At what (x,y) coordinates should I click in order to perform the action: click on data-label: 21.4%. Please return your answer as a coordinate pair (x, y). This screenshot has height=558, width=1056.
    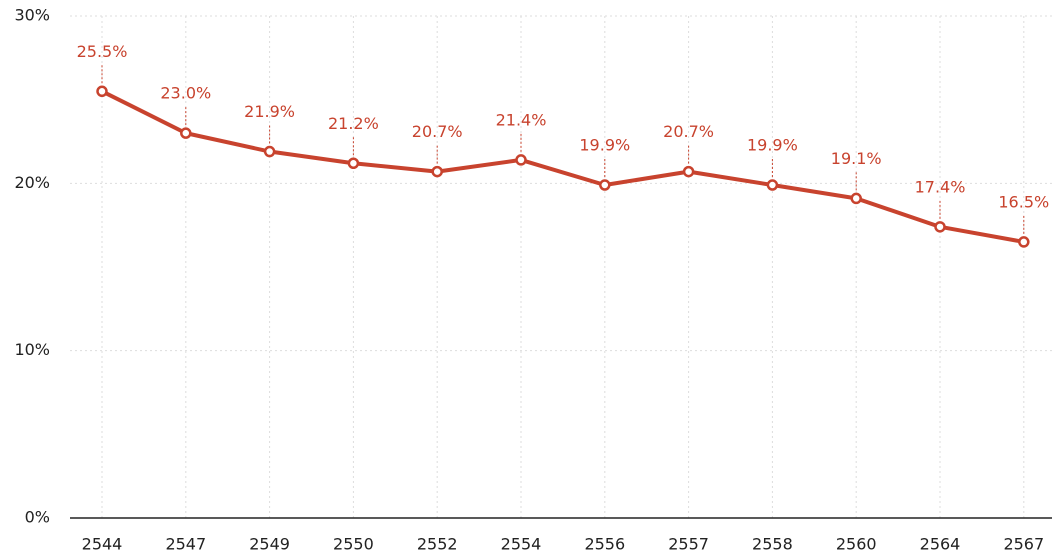
    Looking at the image, I should click on (521, 119).